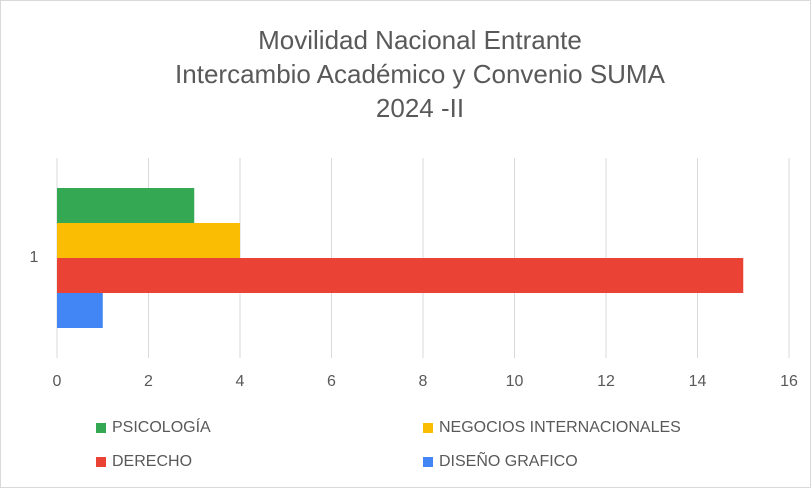  I want to click on x-tick-label: 2, so click(148, 381).